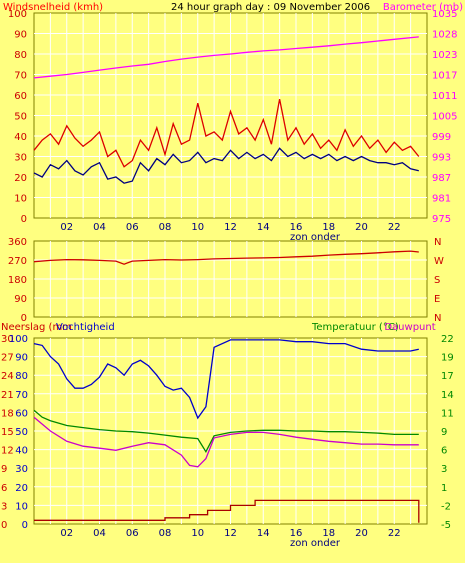 The height and width of the screenshot is (563, 465). I want to click on humidity-tick-label: 90, so click(21, 358).